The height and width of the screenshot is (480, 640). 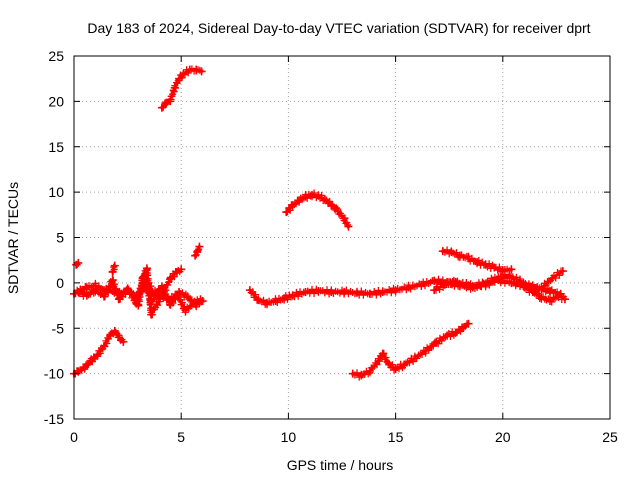 I want to click on x-tick-label: 20, so click(x=503, y=437).